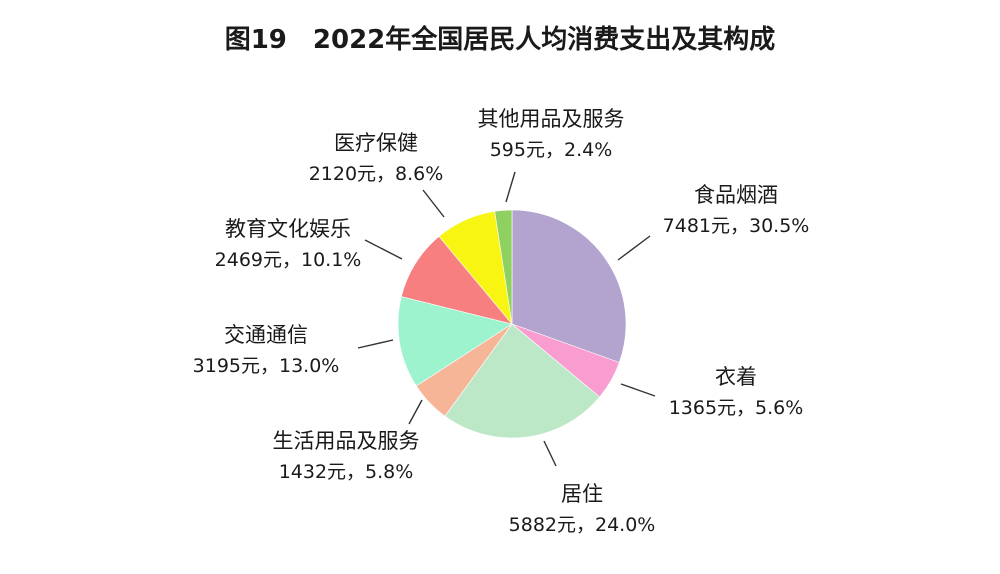  Describe the element at coordinates (736, 377) in the screenshot. I see `slice-name-label: 衣着` at that location.